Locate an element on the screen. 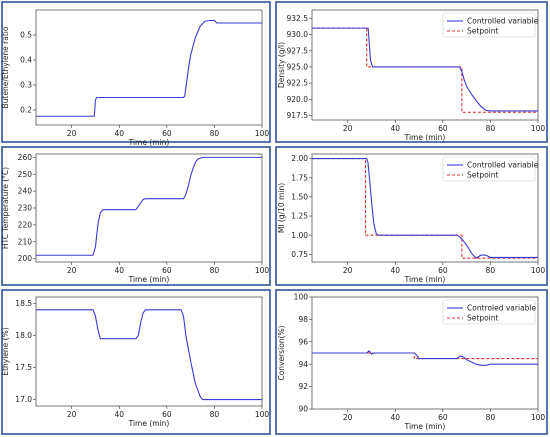 Image resolution: width=550 pixels, height=437 pixels. legend-label: Controled variable is located at coordinates (502, 308).